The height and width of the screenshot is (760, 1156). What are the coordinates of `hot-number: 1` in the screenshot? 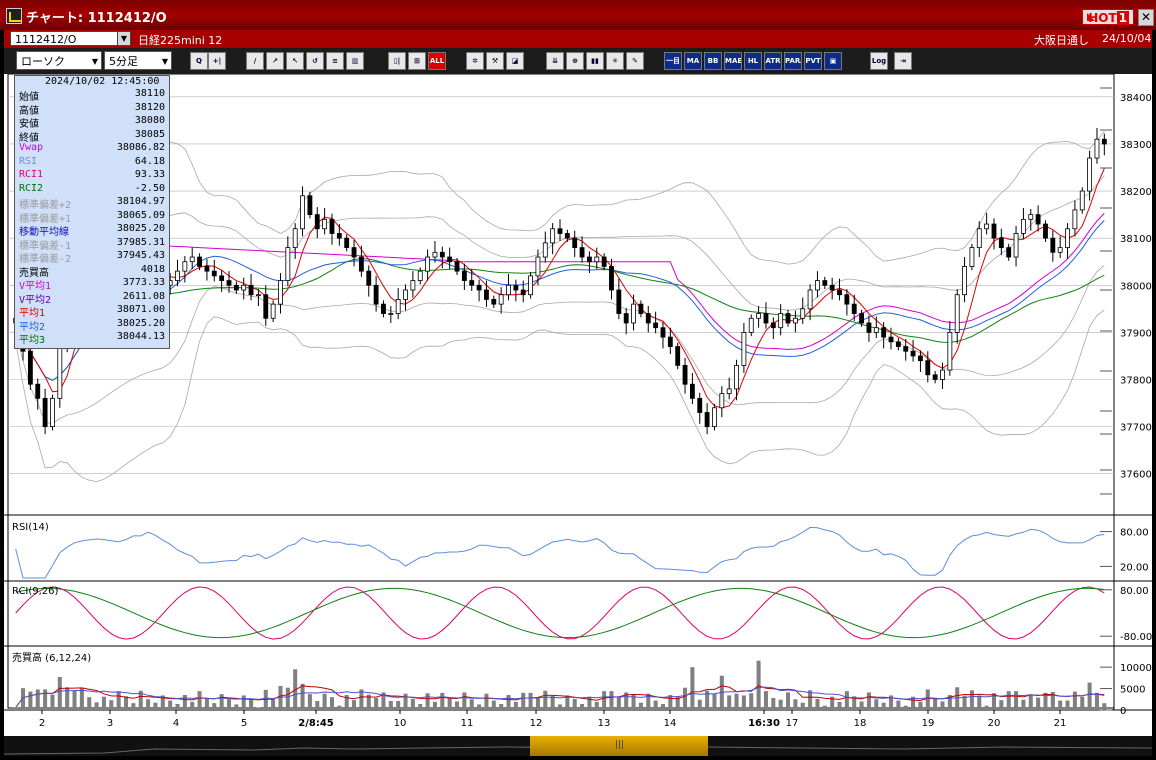 It's located at (1122, 18).